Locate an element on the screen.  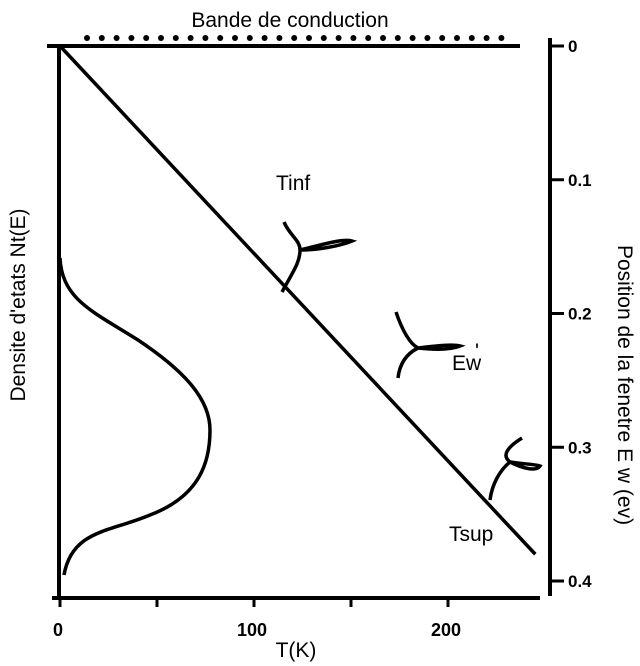
x-tick-label: 200 is located at coordinates (446, 630).